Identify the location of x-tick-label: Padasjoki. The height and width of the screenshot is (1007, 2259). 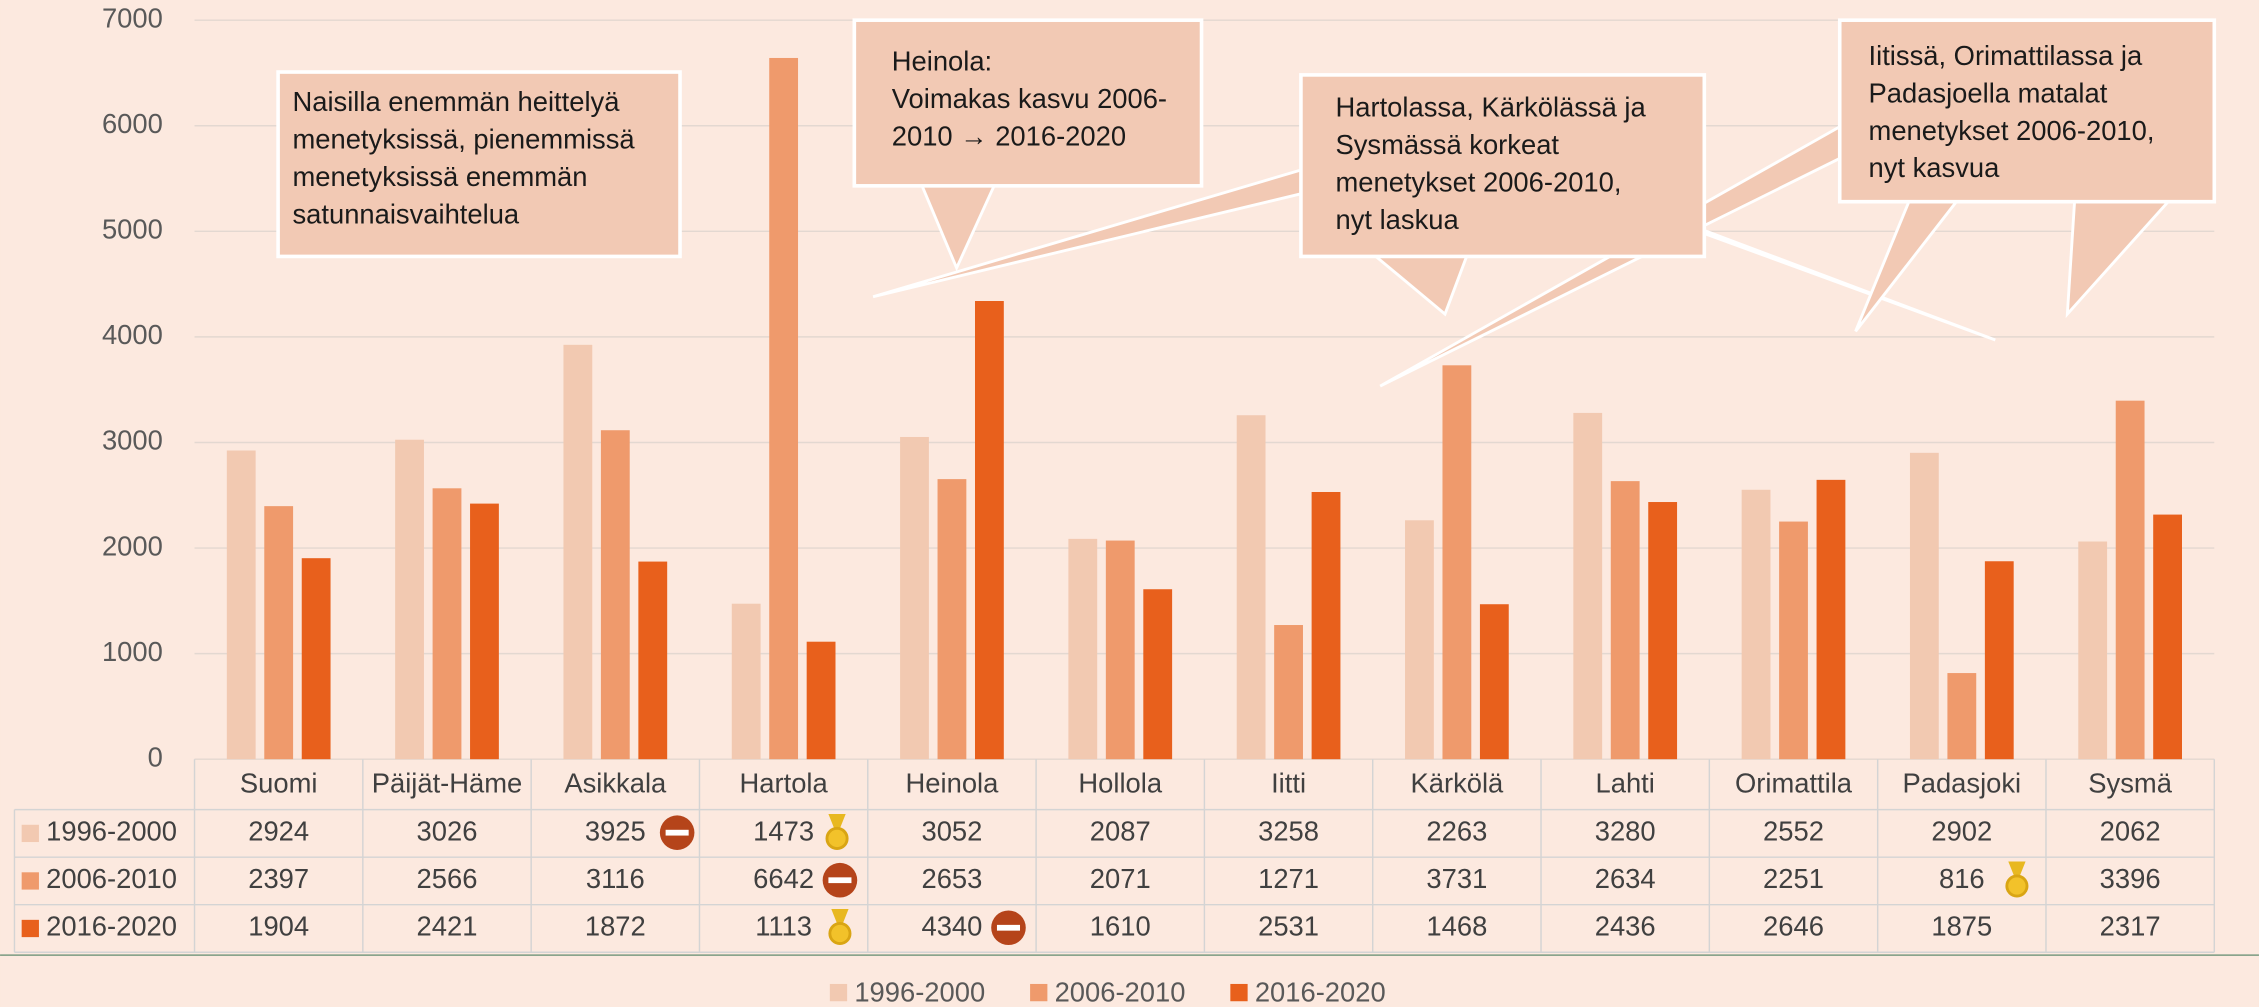
(1962, 782).